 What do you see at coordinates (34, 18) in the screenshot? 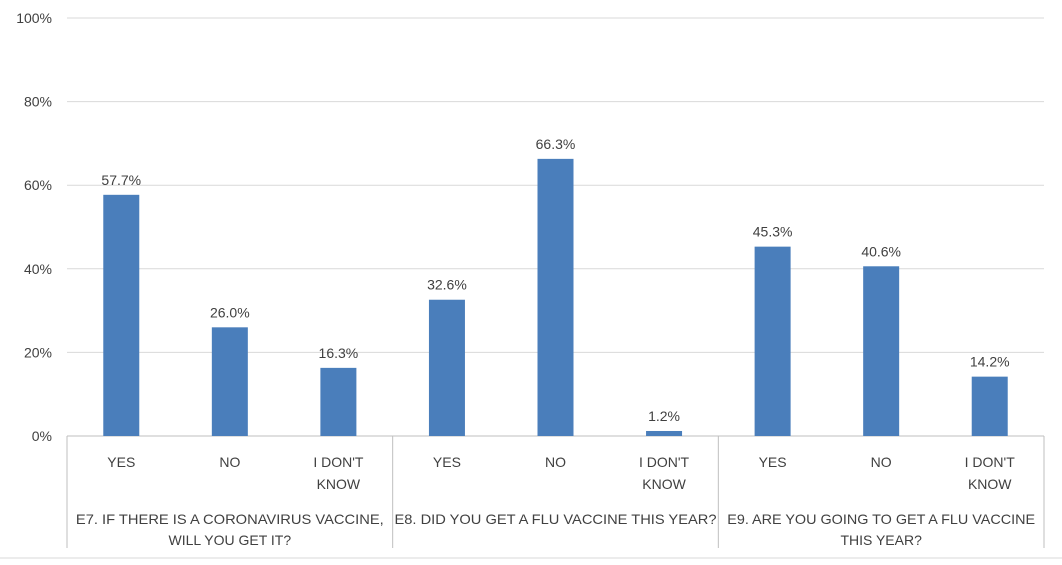
I see `y-tick-label: 100%` at bounding box center [34, 18].